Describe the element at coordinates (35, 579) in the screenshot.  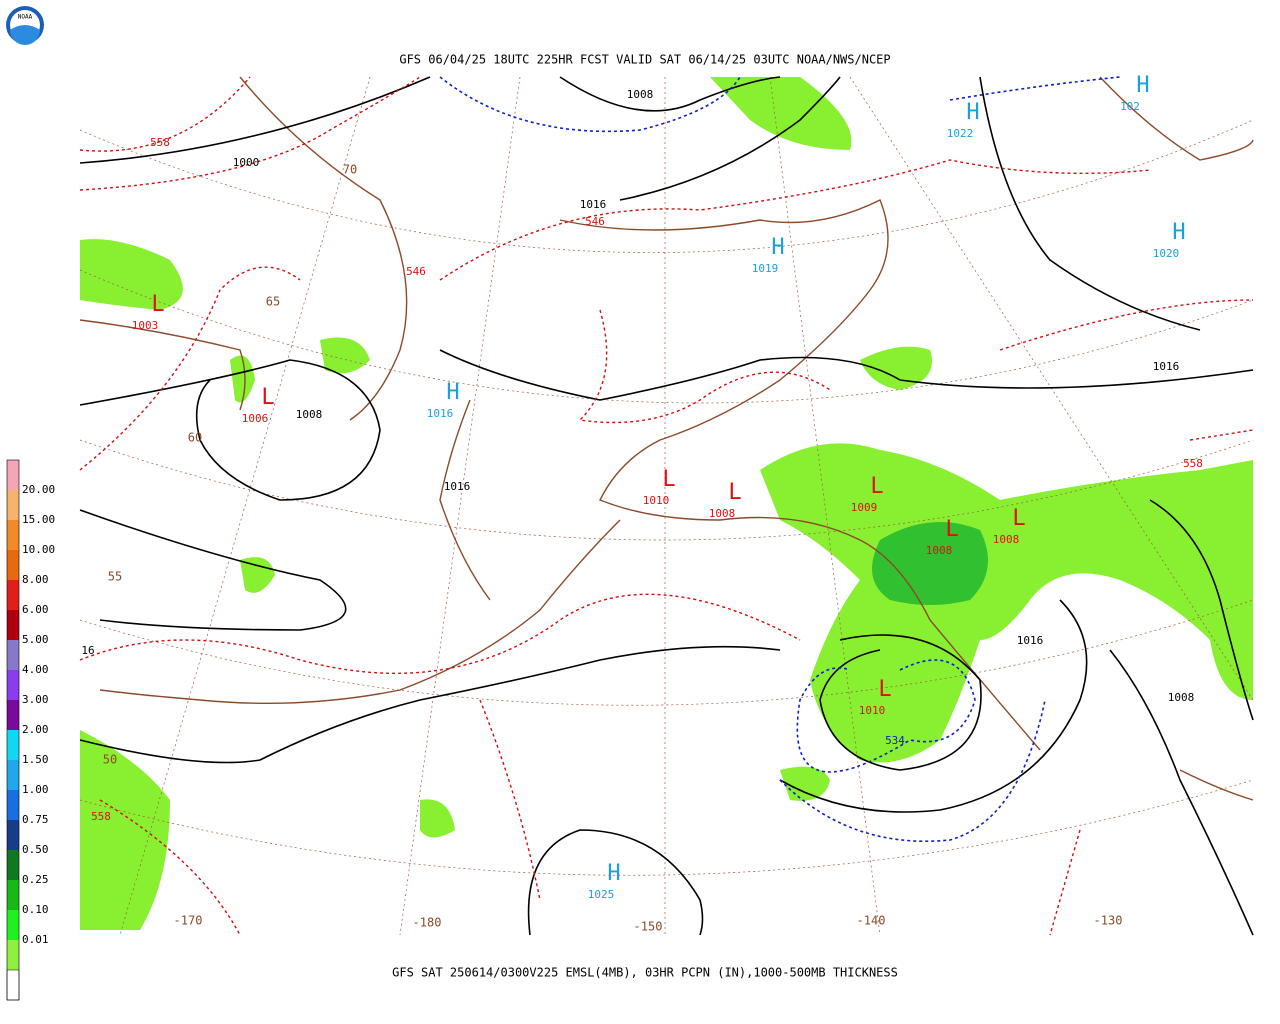
I see `legend-label: 8.00` at that location.